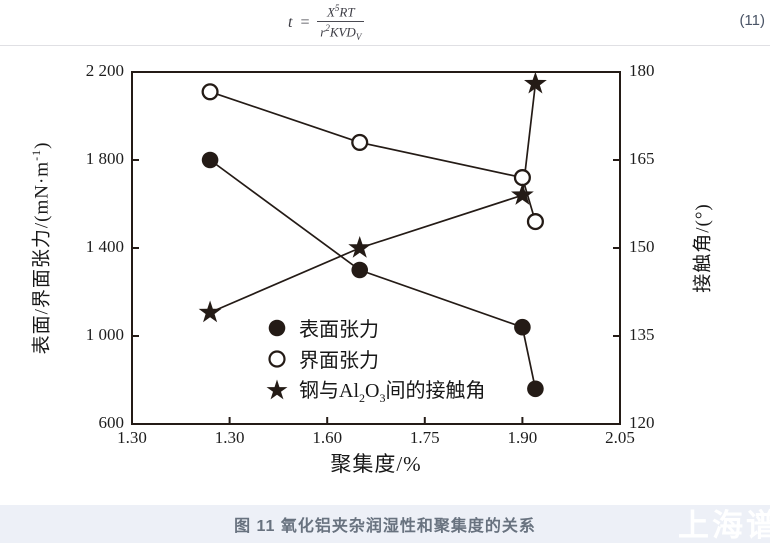  Describe the element at coordinates (642, 334) in the screenshot. I see `y-right-tick-label: 135` at that location.